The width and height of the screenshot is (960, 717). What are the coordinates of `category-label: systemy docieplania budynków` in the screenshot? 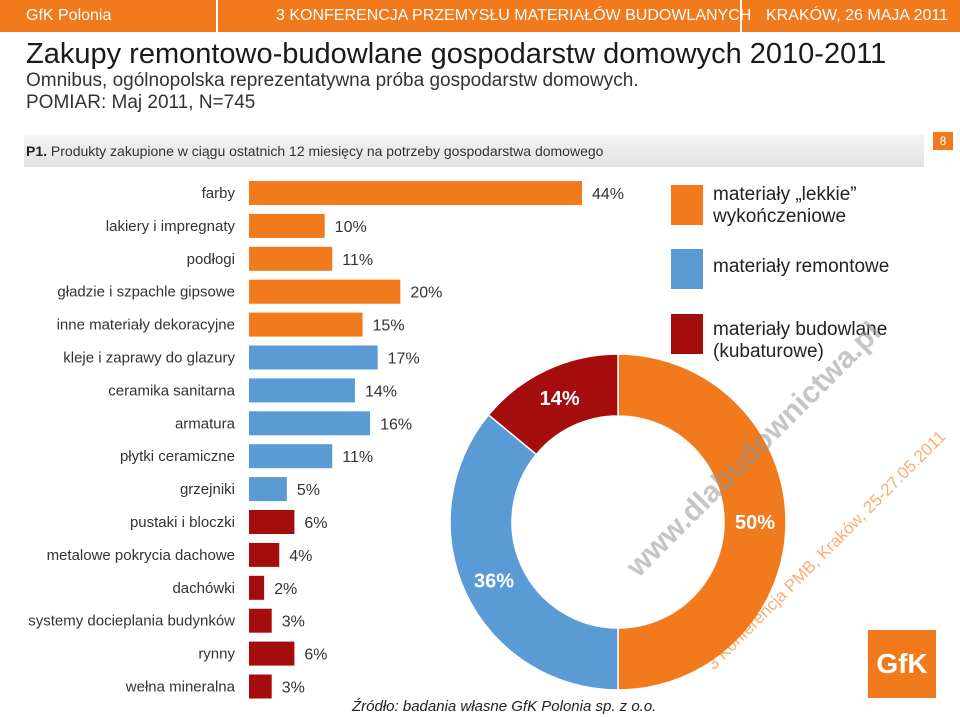 It's located at (131, 621).